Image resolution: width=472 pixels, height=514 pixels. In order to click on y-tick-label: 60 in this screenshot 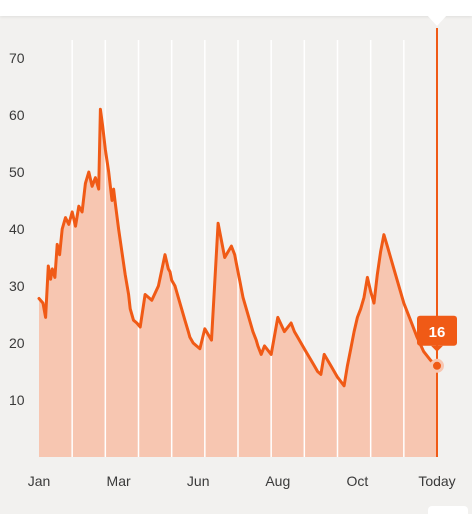, I will do `click(17, 115)`.